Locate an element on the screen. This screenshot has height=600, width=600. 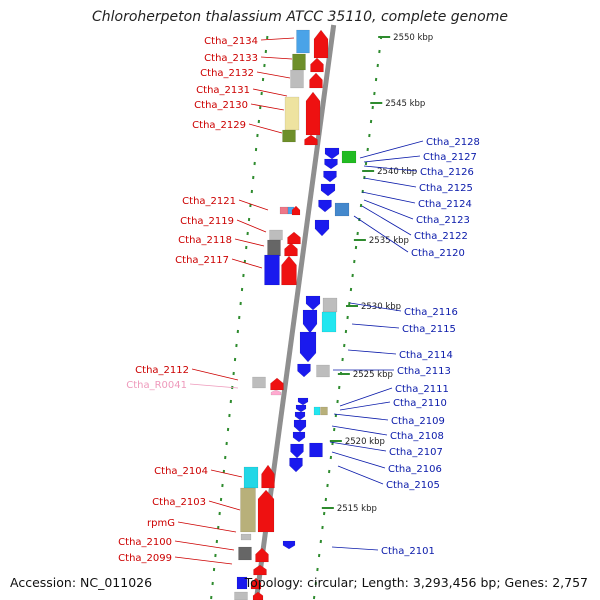
forward-gene-label: Ctha_2130 is located at coordinates (221, 105).